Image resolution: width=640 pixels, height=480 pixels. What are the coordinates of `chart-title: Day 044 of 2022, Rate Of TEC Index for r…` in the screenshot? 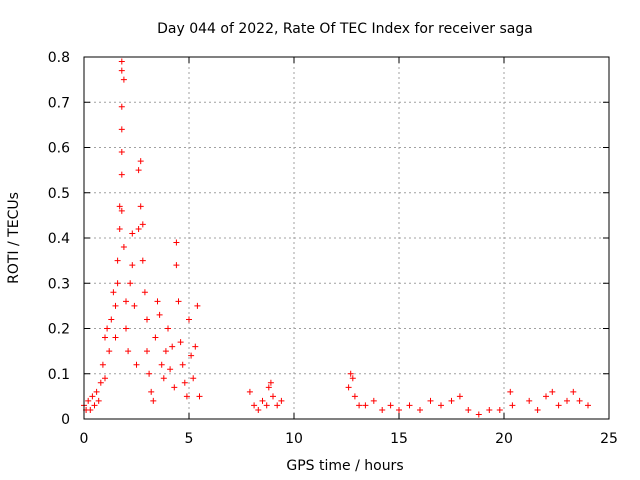 It's located at (345, 29).